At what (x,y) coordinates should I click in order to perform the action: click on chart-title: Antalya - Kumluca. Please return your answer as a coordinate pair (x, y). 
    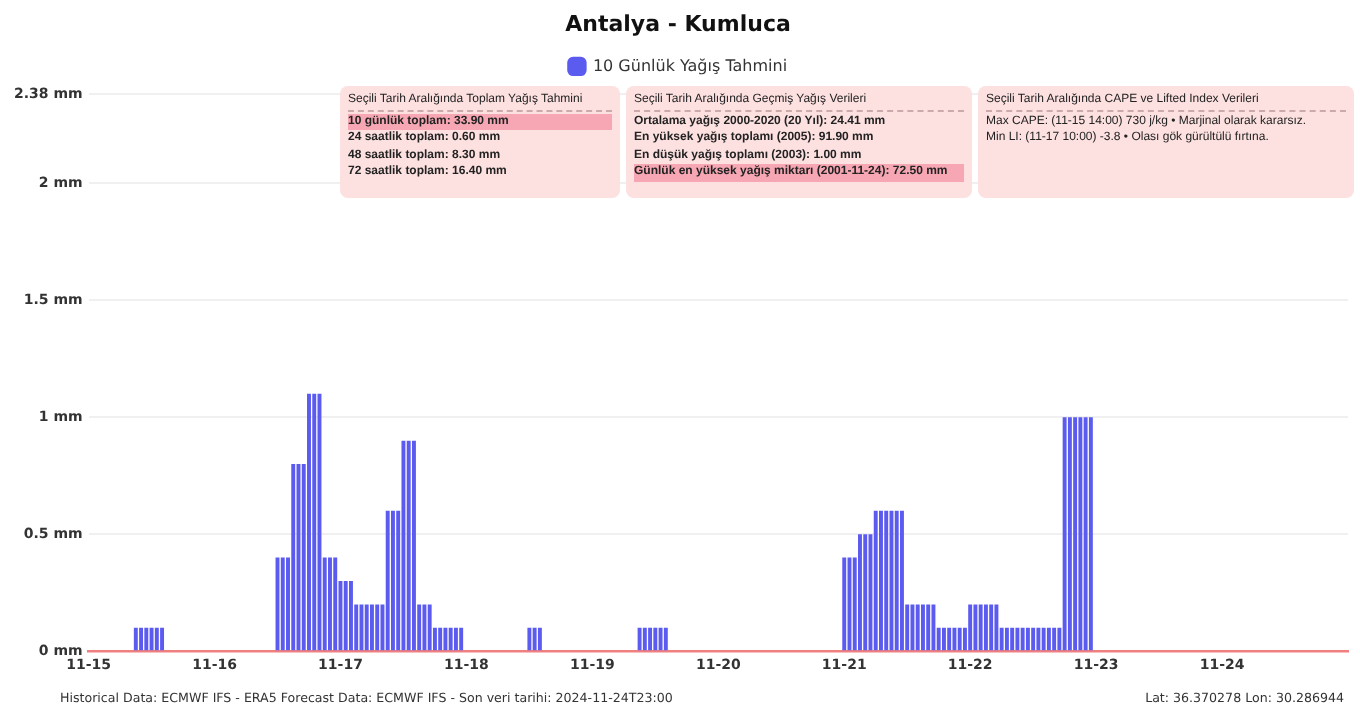
    Looking at the image, I should click on (678, 23).